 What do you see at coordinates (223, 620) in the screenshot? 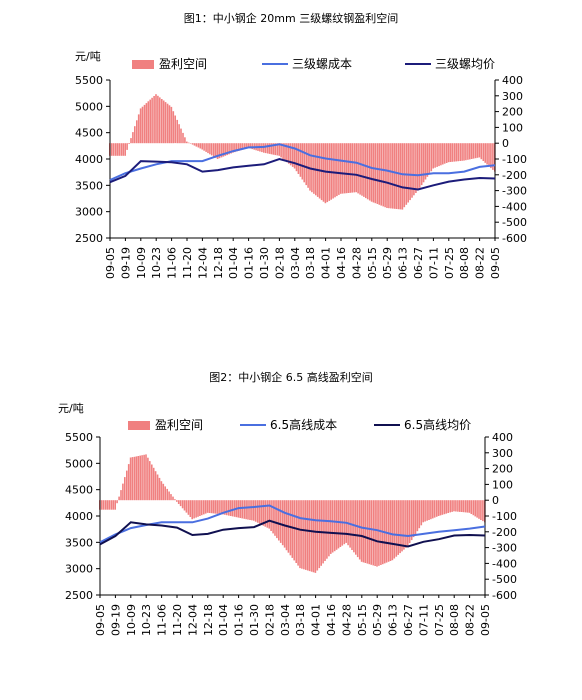
I see `x-tick-label: 01-04` at bounding box center [223, 620].